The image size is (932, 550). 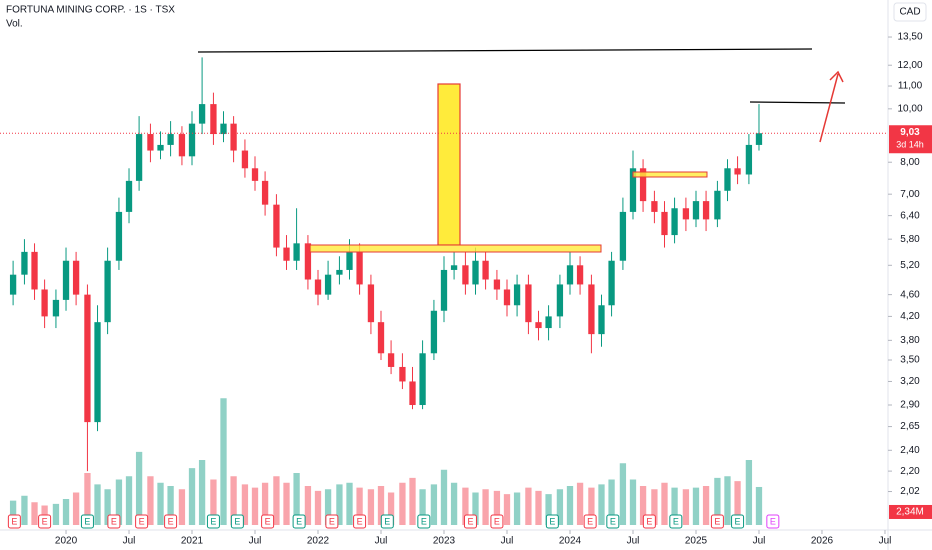 What do you see at coordinates (444, 541) in the screenshot?
I see `x-tick-label: 2023` at bounding box center [444, 541].